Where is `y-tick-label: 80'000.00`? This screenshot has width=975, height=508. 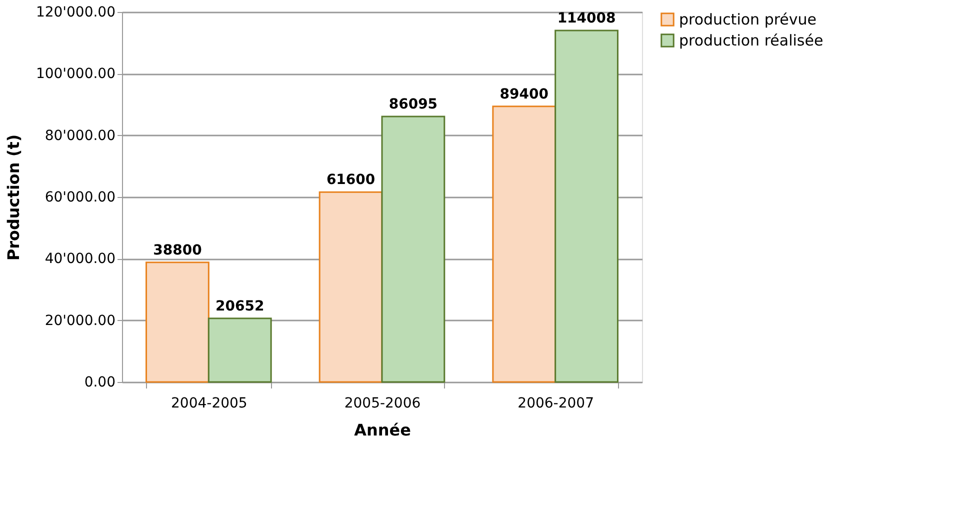
y-tick-label: 80'000.00 is located at coordinates (80, 136).